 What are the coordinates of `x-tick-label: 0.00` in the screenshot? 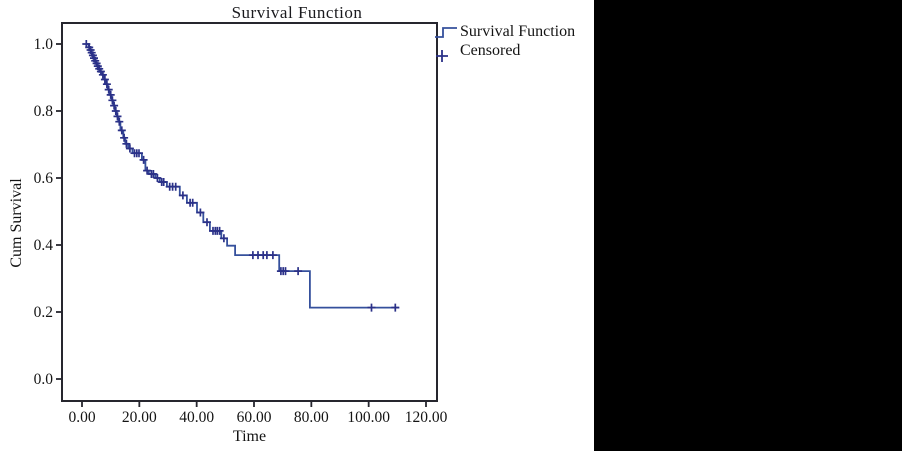 It's located at (81, 417).